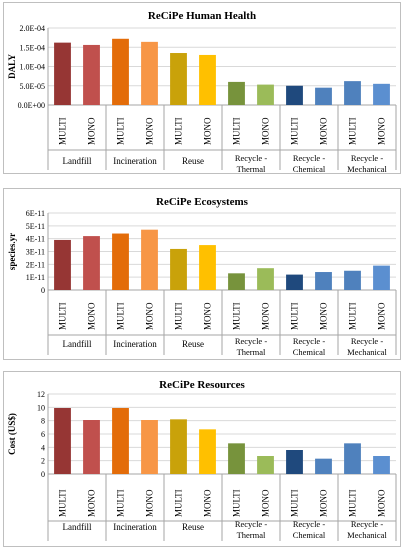  What do you see at coordinates (32, 28) in the screenshot?
I see `y-tick-label: 2.0E-04` at bounding box center [32, 28].